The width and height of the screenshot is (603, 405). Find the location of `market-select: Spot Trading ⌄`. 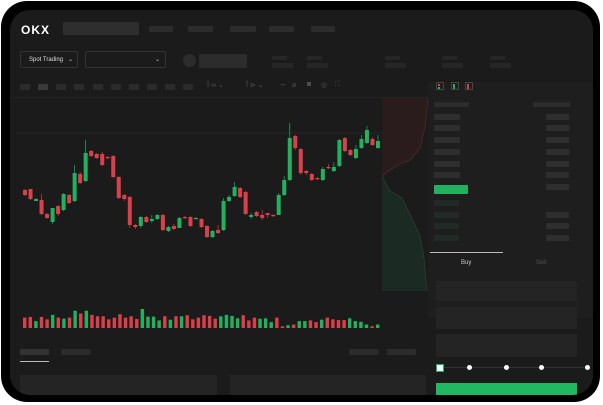

market-select: Spot Trading ⌄ is located at coordinates (49, 59).